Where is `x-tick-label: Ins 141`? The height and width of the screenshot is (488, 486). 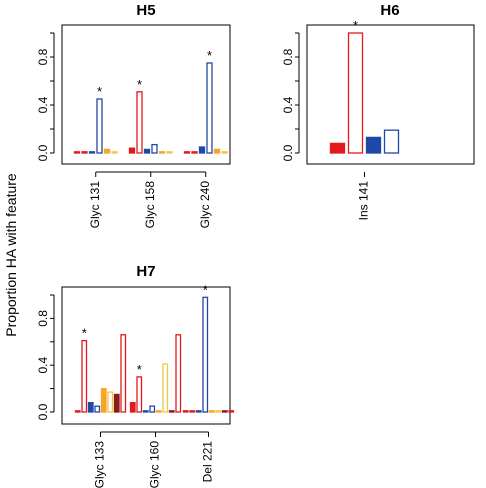 x-tick-label: Ins 141 is located at coordinates (364, 201).